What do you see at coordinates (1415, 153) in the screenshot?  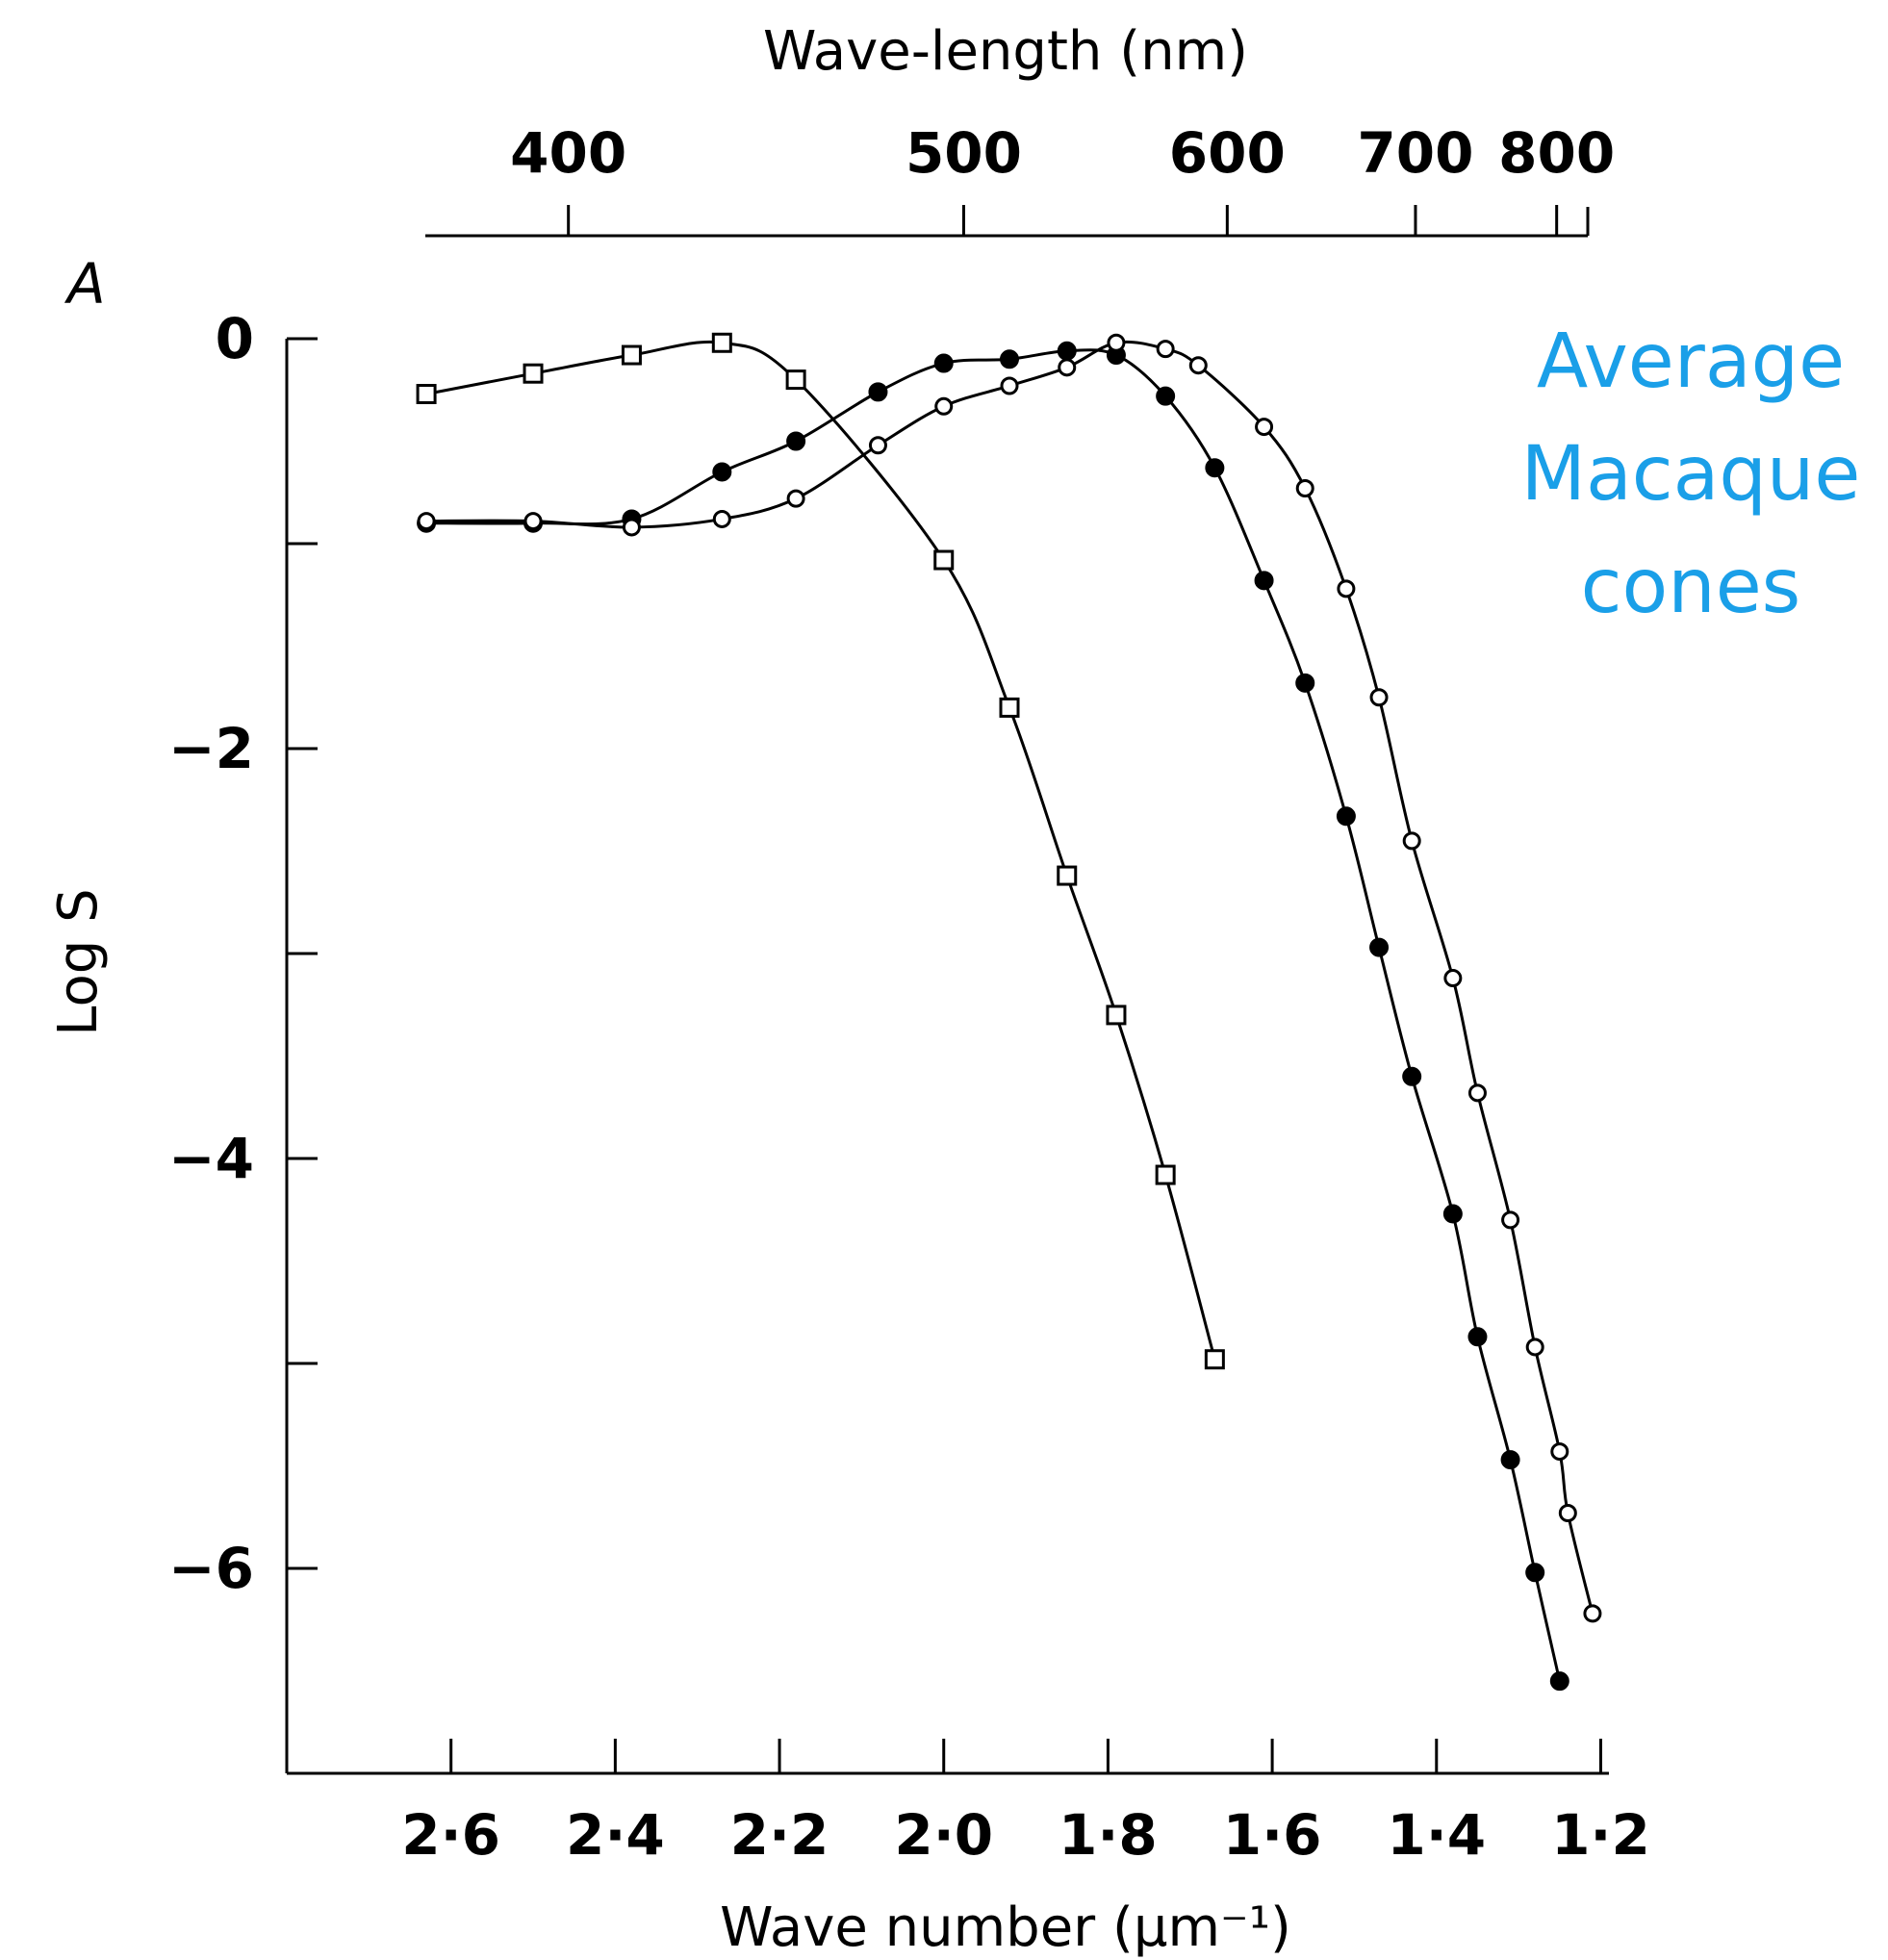 I see `x2-tick-label: 700` at bounding box center [1415, 153].